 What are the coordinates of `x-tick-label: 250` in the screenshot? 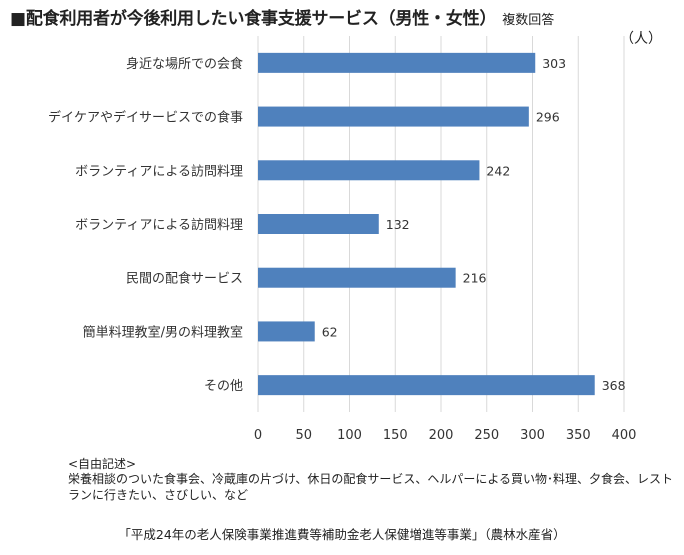 It's located at (486, 435).